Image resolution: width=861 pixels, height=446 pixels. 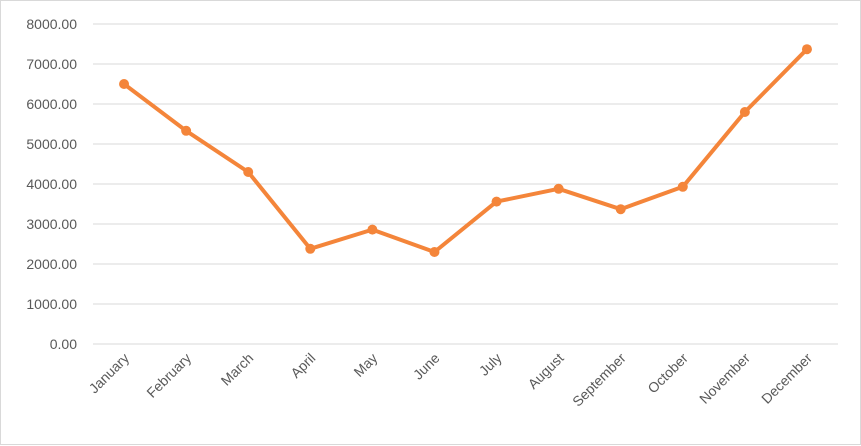 What do you see at coordinates (426, 366) in the screenshot?
I see `x-tick-label: June` at bounding box center [426, 366].